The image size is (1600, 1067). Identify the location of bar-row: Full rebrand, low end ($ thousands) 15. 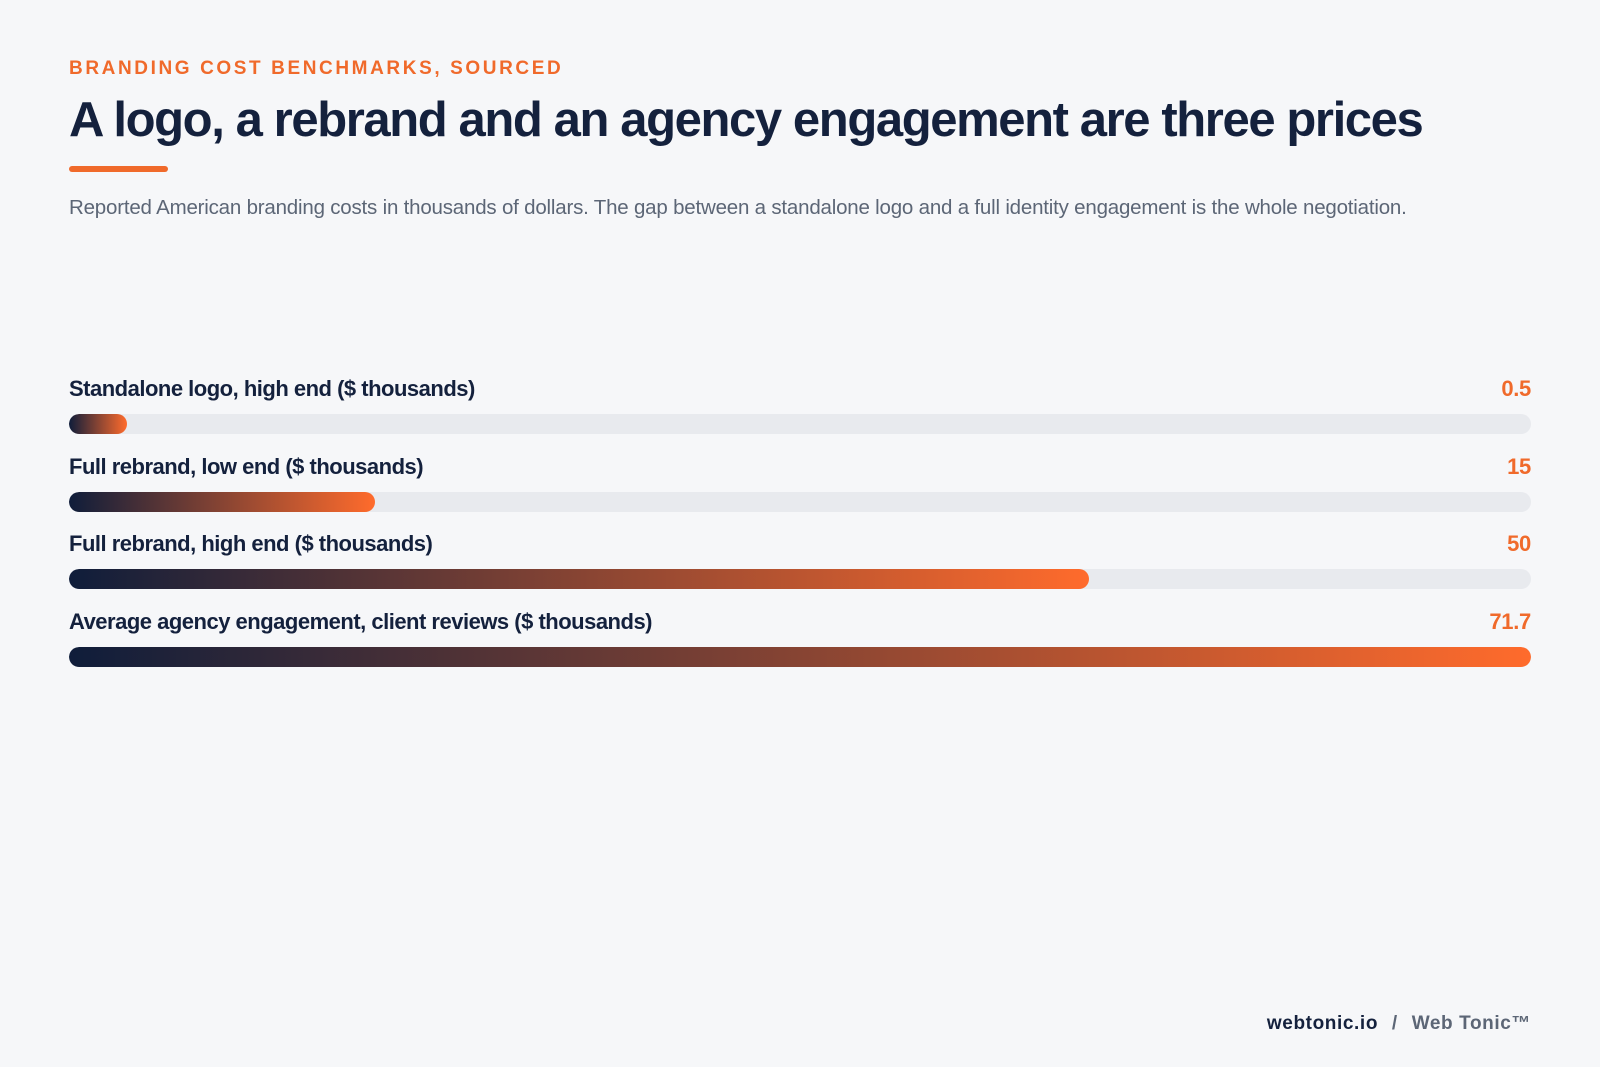
(800, 489).